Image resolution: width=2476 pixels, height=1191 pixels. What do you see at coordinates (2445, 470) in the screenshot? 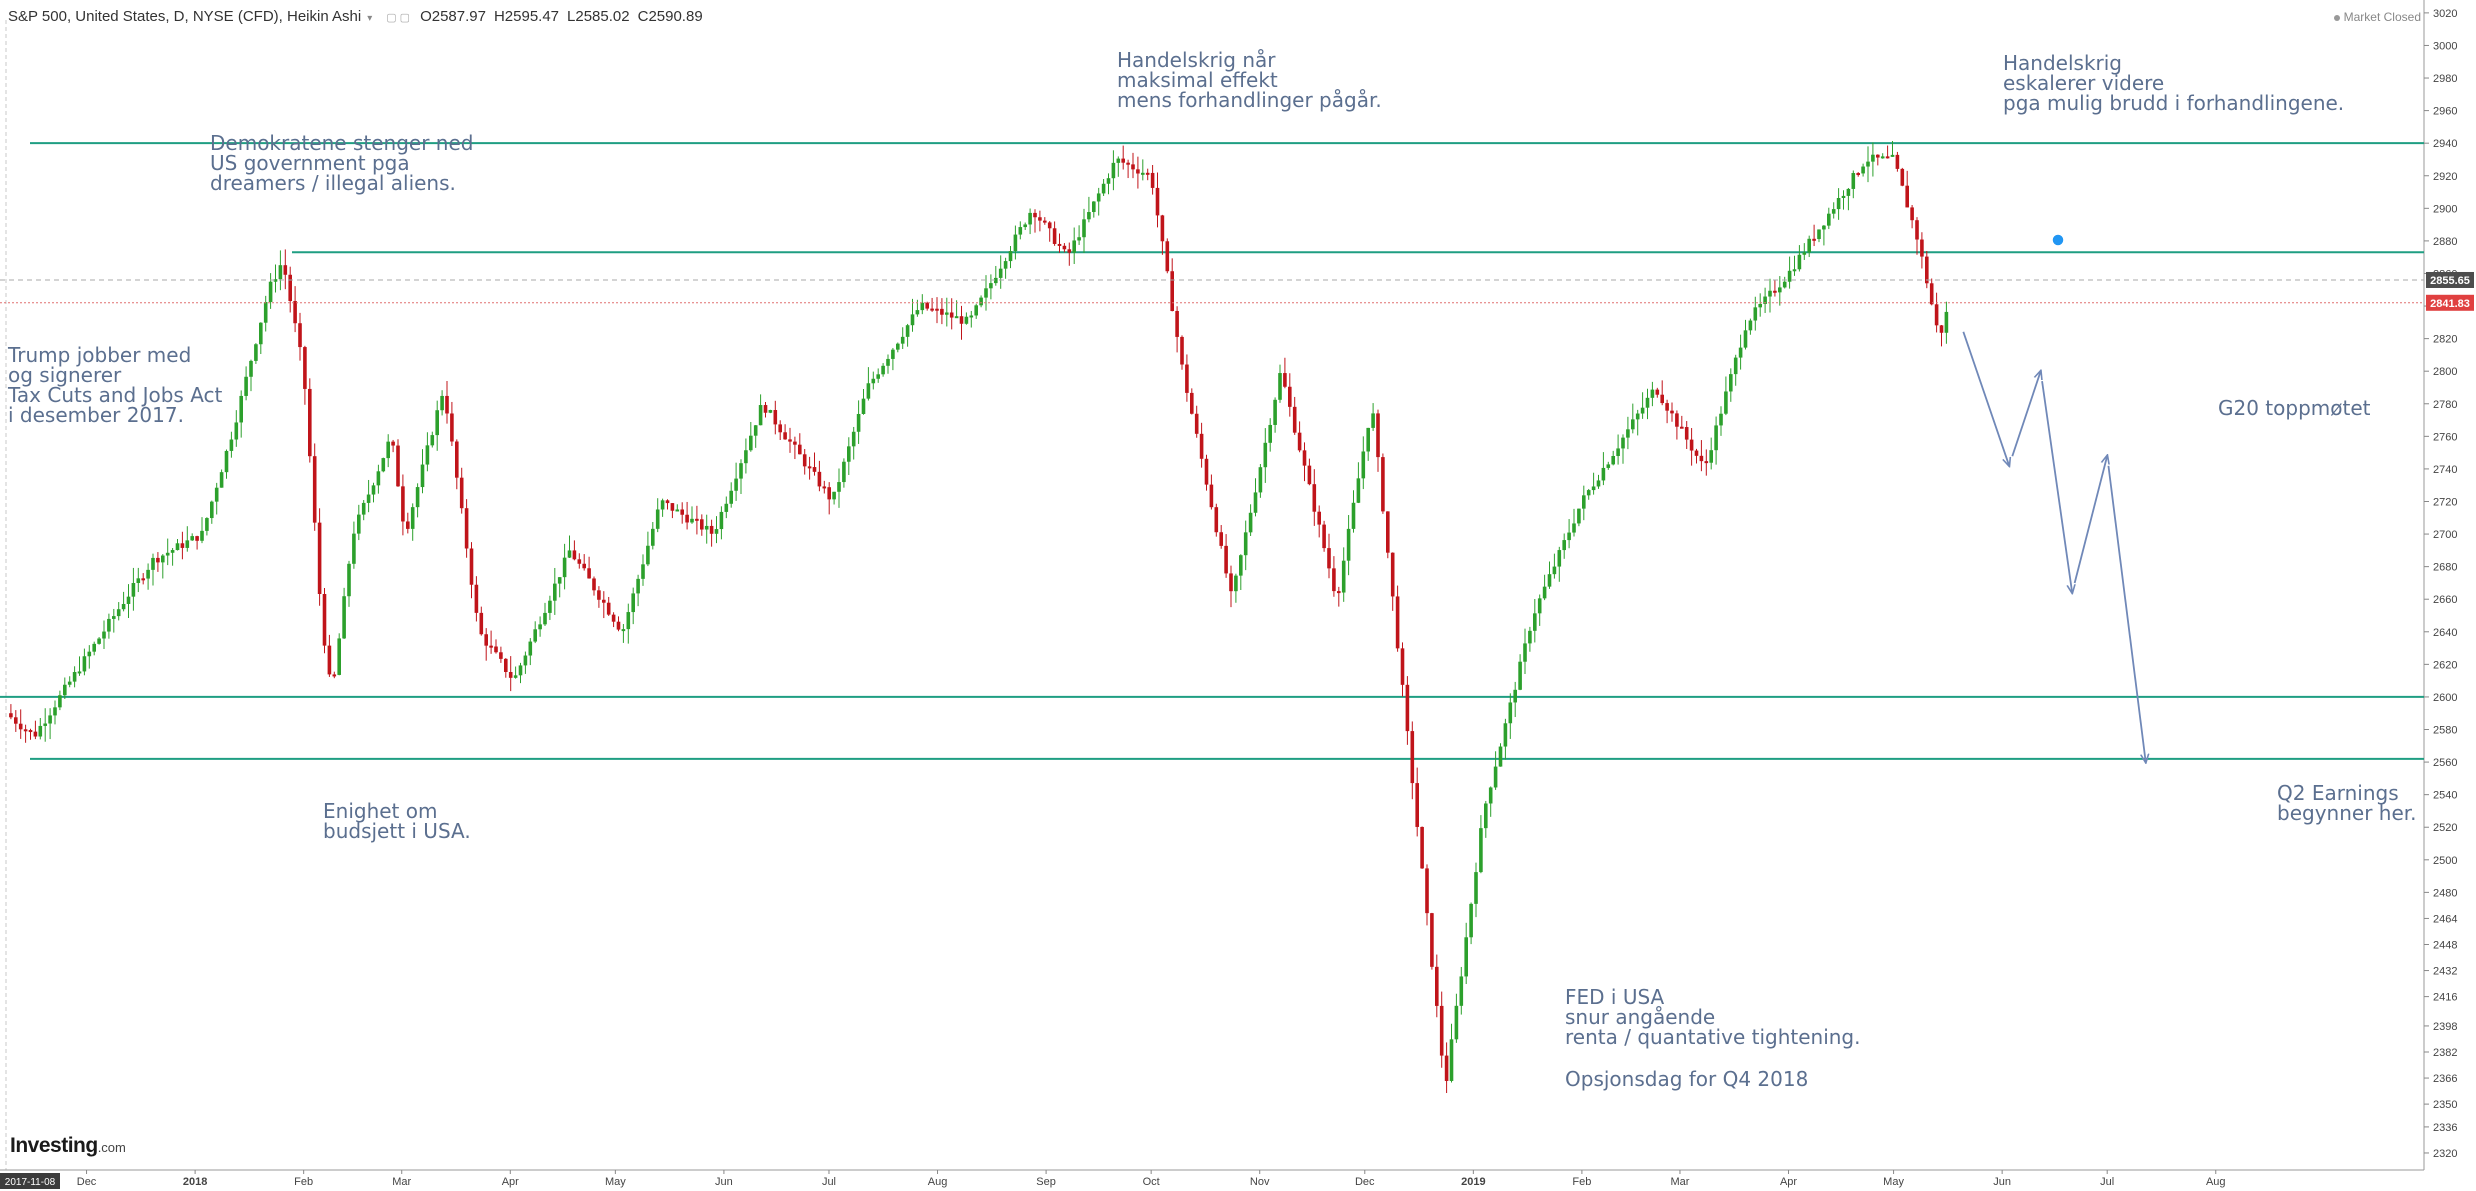
I see `y-tick-label: 2740` at bounding box center [2445, 470].